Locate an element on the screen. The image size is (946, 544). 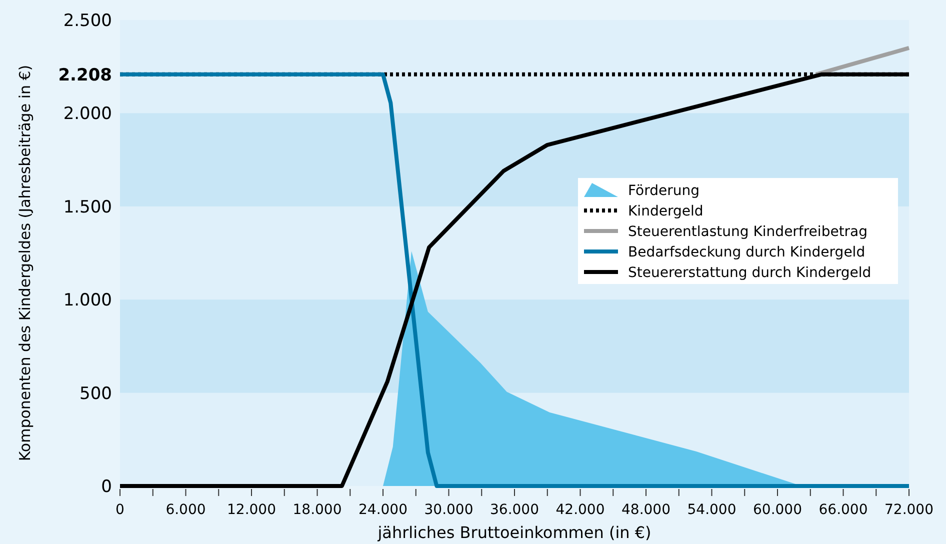
y-tick-label: 0 is located at coordinates (106, 486).